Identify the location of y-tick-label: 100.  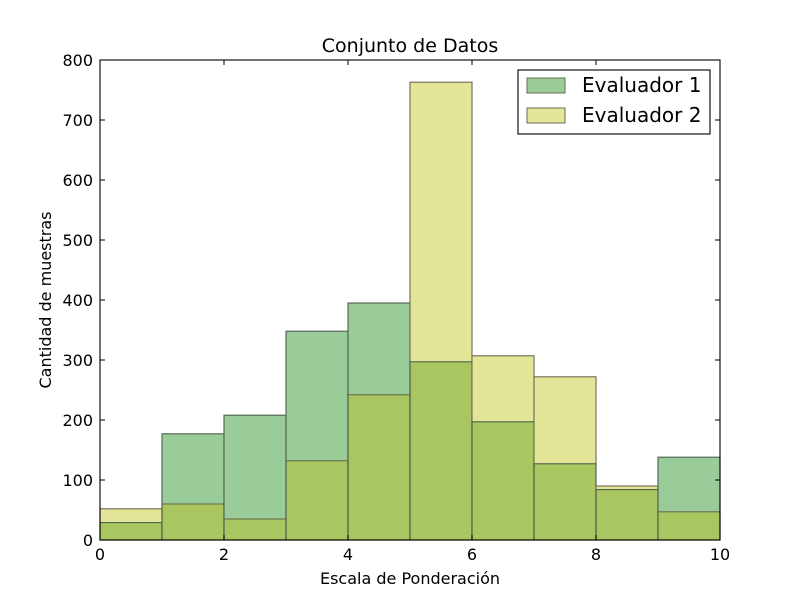
(77, 480).